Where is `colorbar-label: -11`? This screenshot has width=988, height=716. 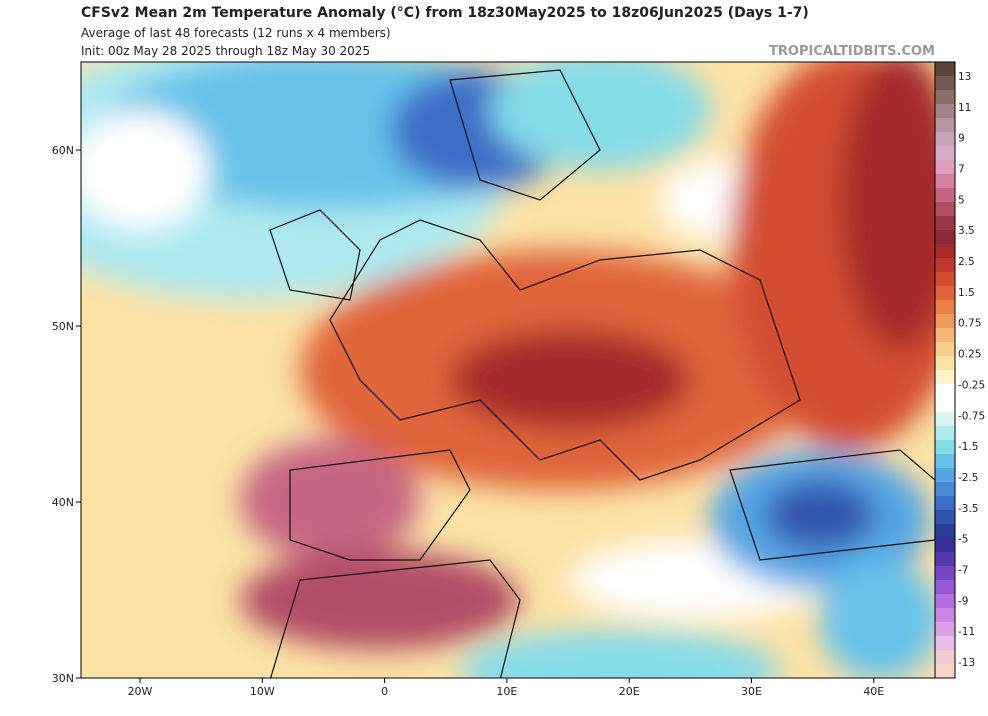 colorbar-label: -11 is located at coordinates (966, 632).